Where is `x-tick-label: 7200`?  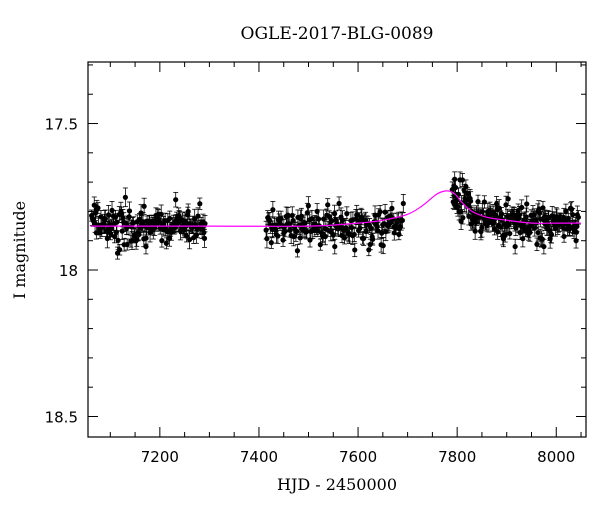 x-tick-label: 7200 is located at coordinates (160, 457).